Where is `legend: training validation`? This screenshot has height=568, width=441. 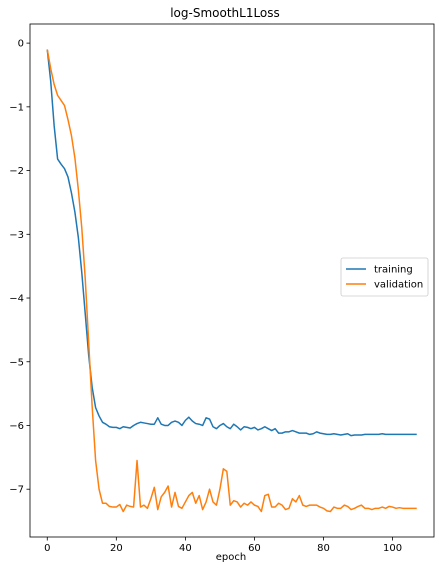
legend: training validation is located at coordinates (384, 277).